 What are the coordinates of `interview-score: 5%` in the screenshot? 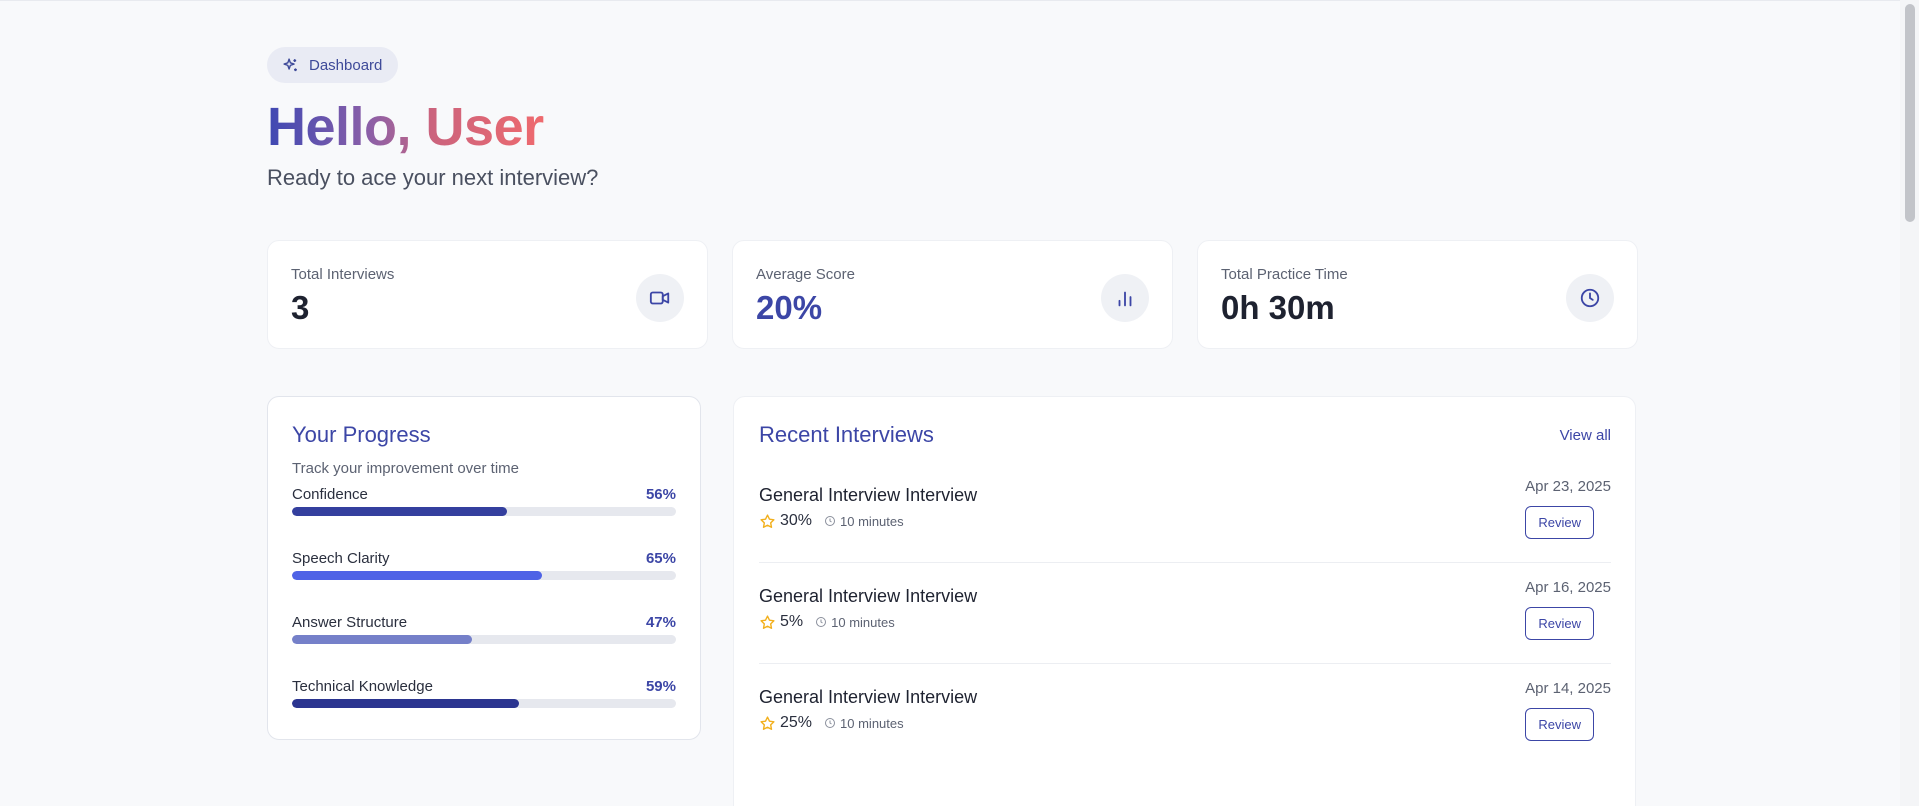 It's located at (792, 621).